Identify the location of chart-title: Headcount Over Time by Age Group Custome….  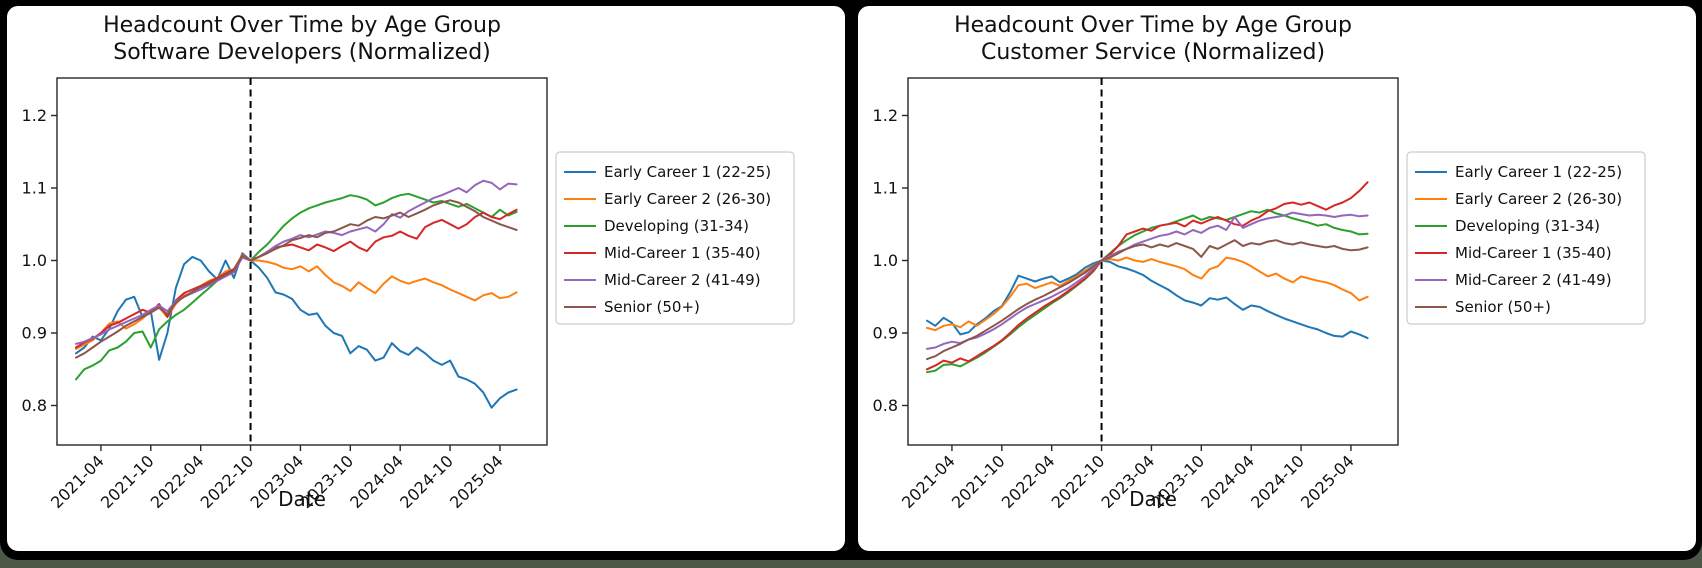
(1153, 39).